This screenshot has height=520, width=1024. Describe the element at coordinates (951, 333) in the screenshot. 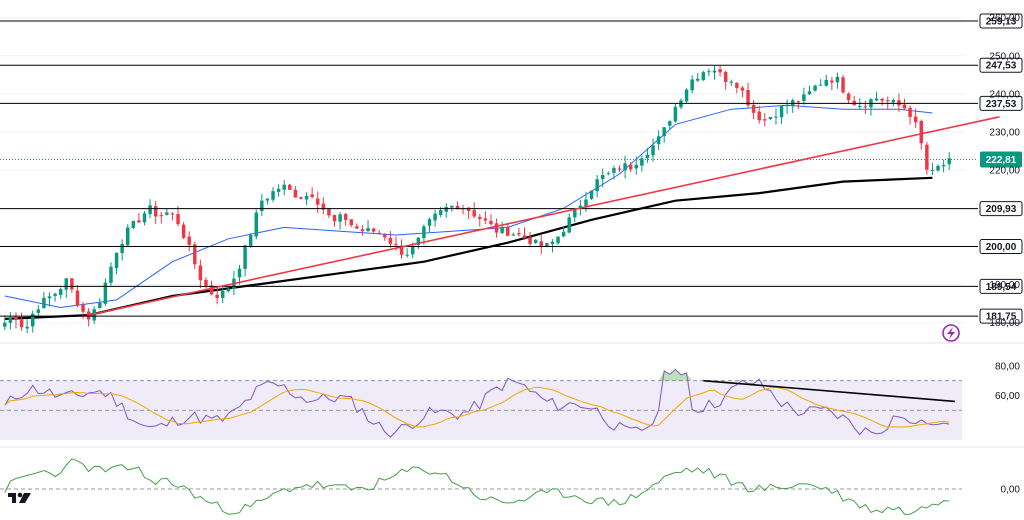

I see `lightning-icon` at that location.